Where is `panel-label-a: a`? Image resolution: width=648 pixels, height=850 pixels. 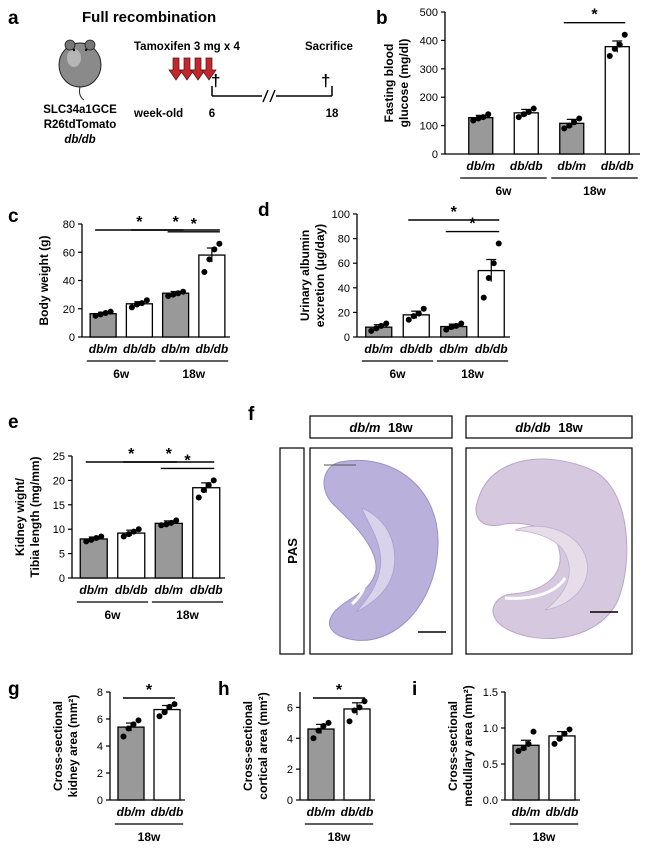
panel-label-a: a is located at coordinates (13, 18).